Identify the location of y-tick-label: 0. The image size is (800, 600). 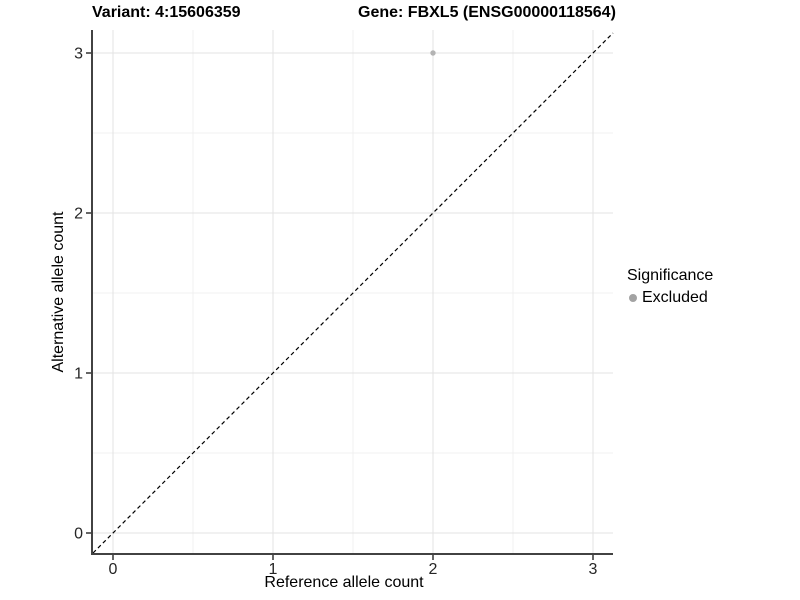
(78, 534).